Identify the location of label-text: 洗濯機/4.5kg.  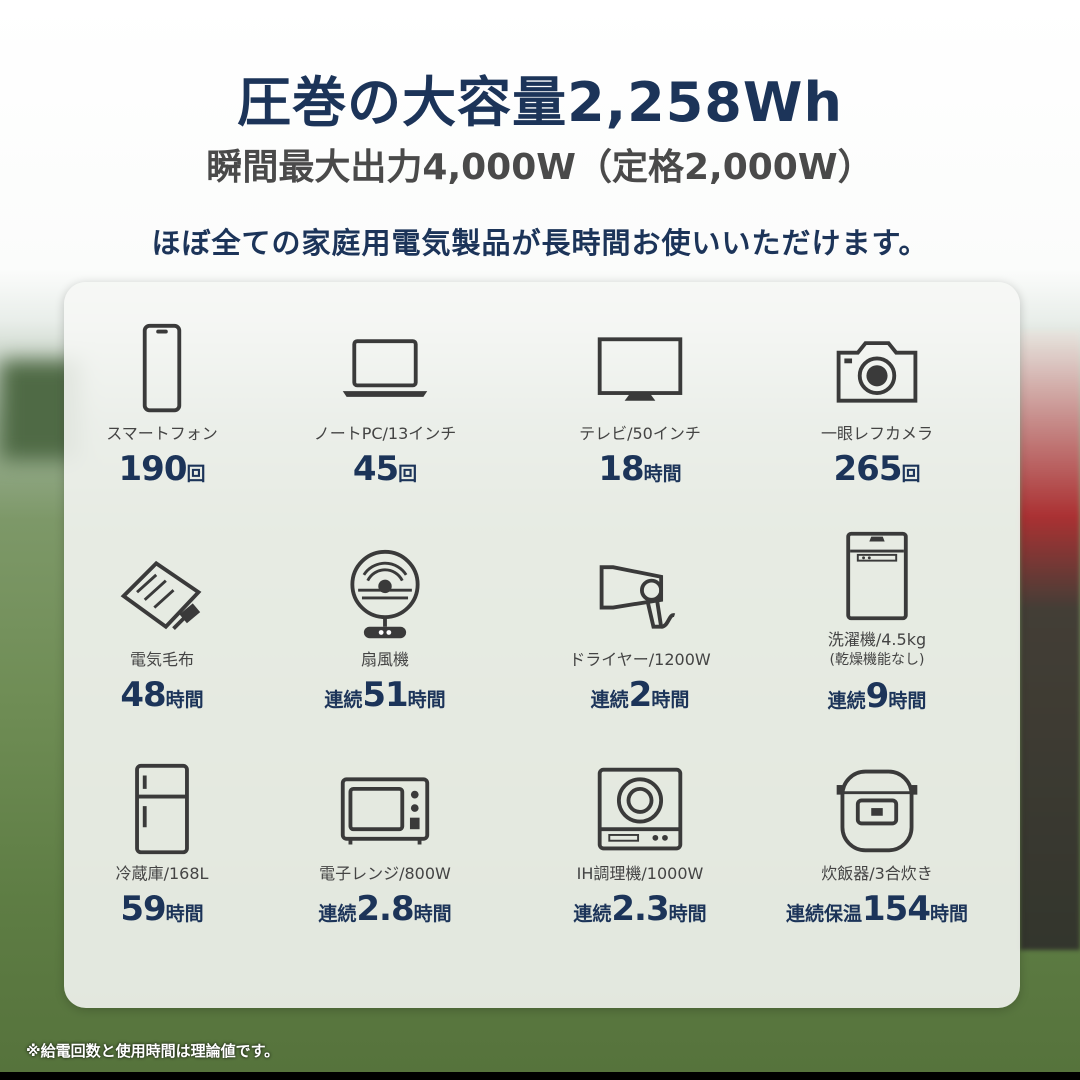
(877, 639).